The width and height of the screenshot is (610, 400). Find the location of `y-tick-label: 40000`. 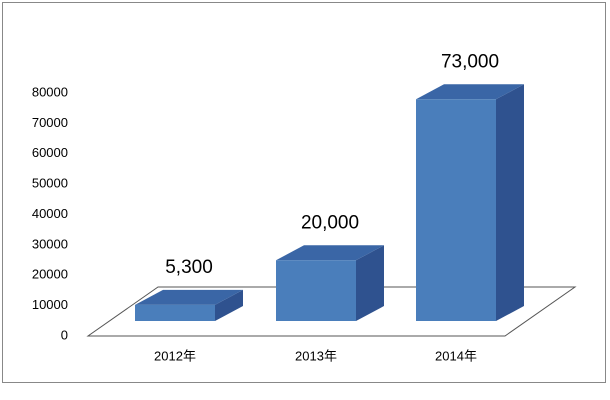

y-tick-label: 40000 is located at coordinates (50, 213).